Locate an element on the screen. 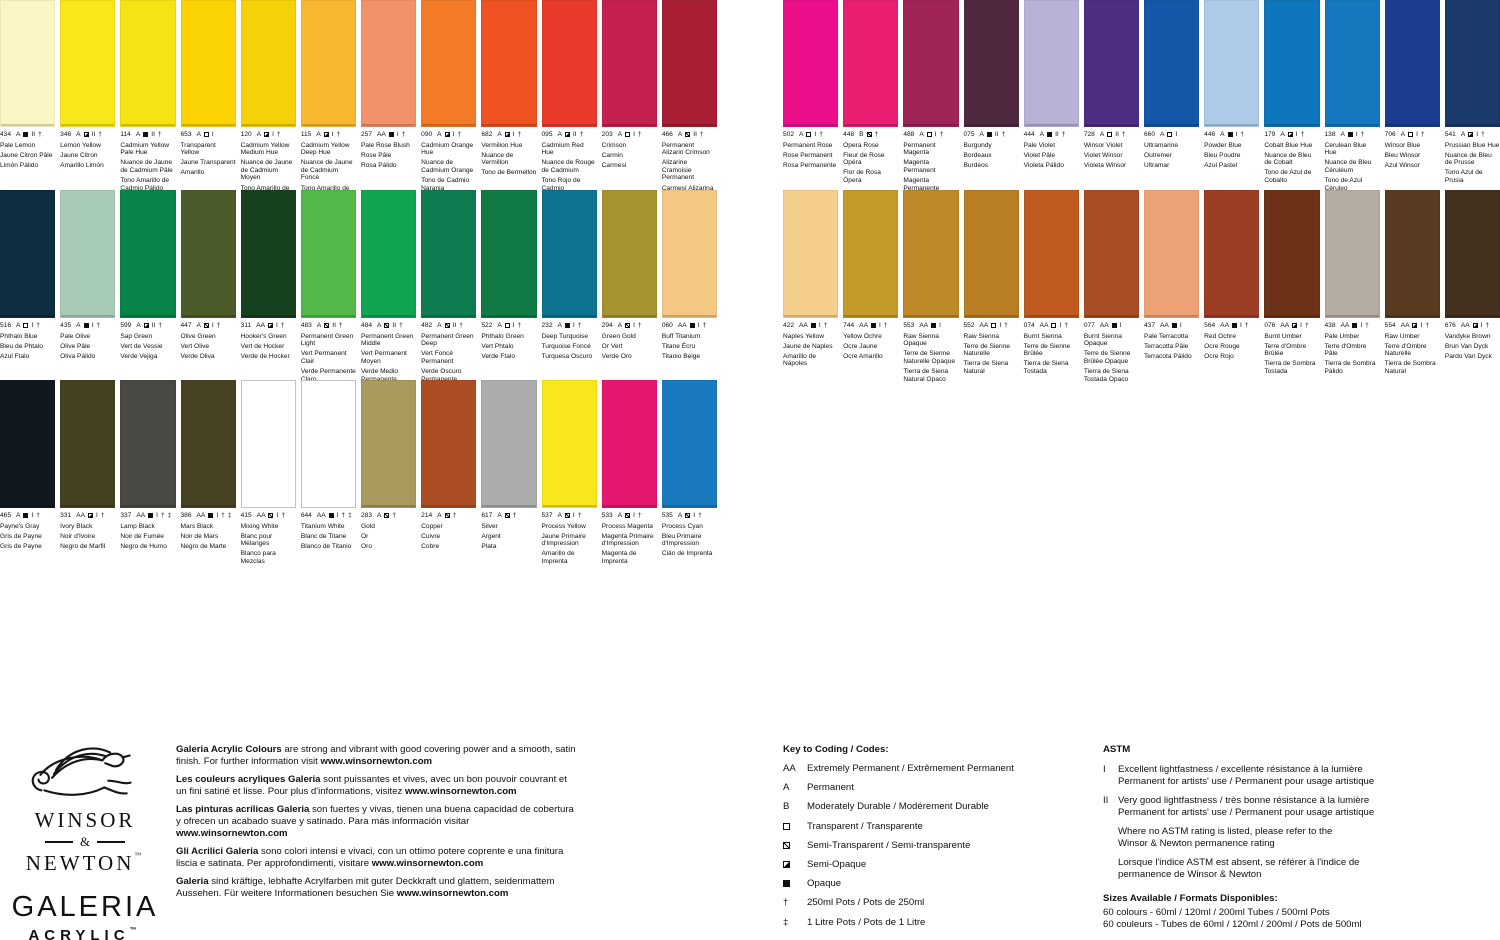 The height and width of the screenshot is (940, 1500). colour-swatch-transparent-yellow is located at coordinates (208, 63).